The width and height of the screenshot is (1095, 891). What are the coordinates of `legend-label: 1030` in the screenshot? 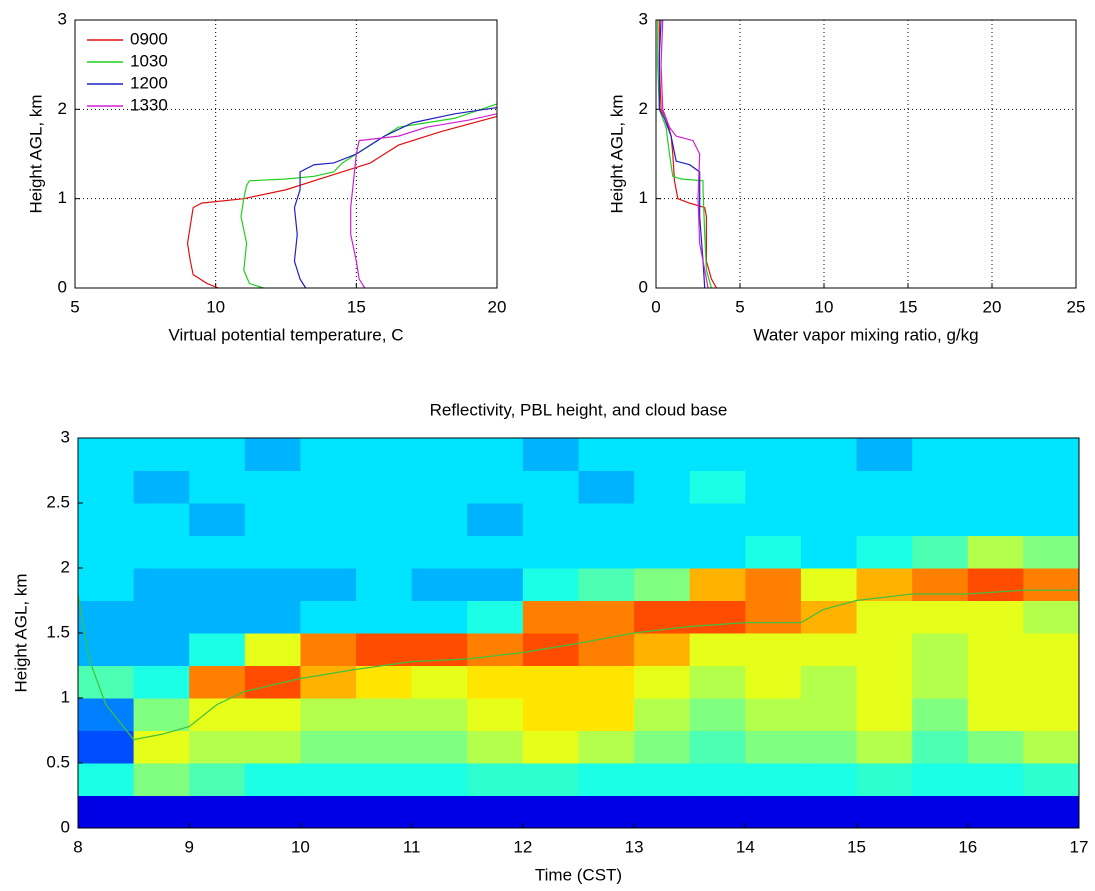 It's located at (149, 60).